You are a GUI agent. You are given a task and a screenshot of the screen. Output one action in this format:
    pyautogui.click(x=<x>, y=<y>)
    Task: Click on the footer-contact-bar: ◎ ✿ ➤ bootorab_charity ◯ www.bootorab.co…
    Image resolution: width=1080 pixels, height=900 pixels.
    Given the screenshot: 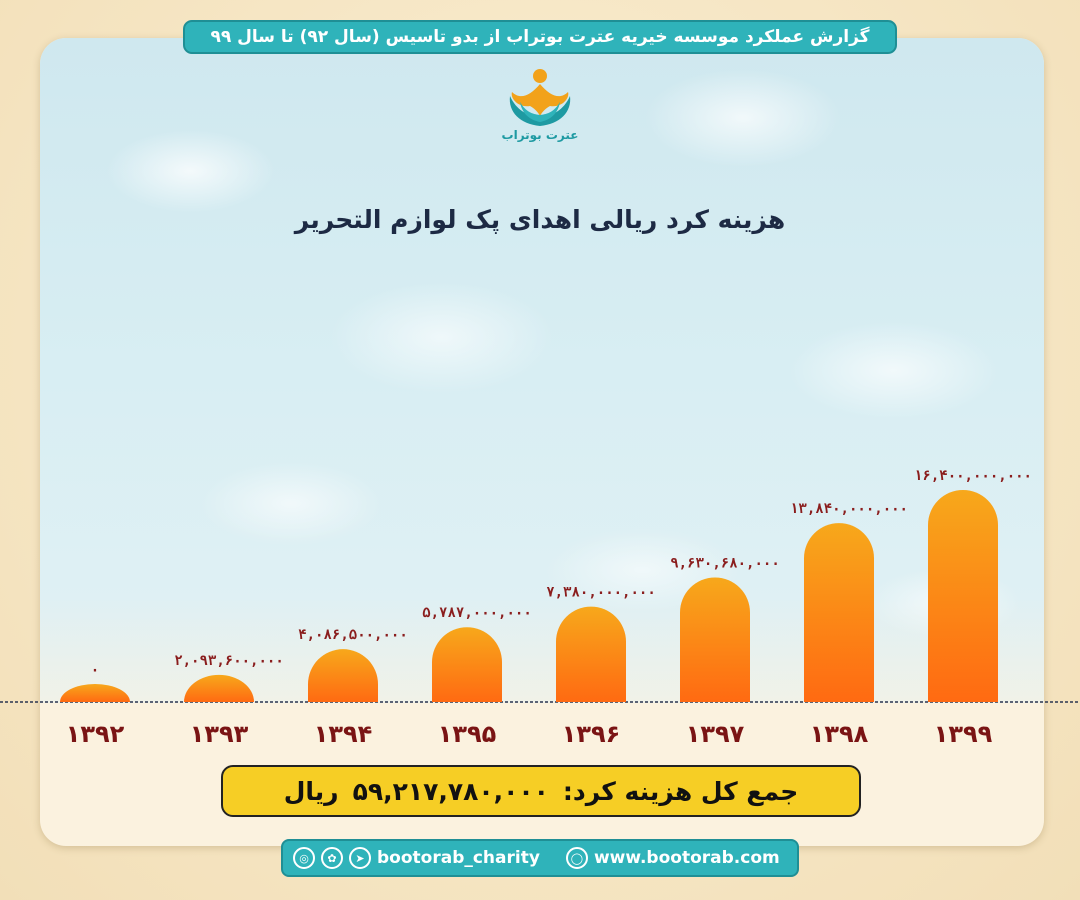 What is the action you would take?
    pyautogui.click(x=540, y=858)
    